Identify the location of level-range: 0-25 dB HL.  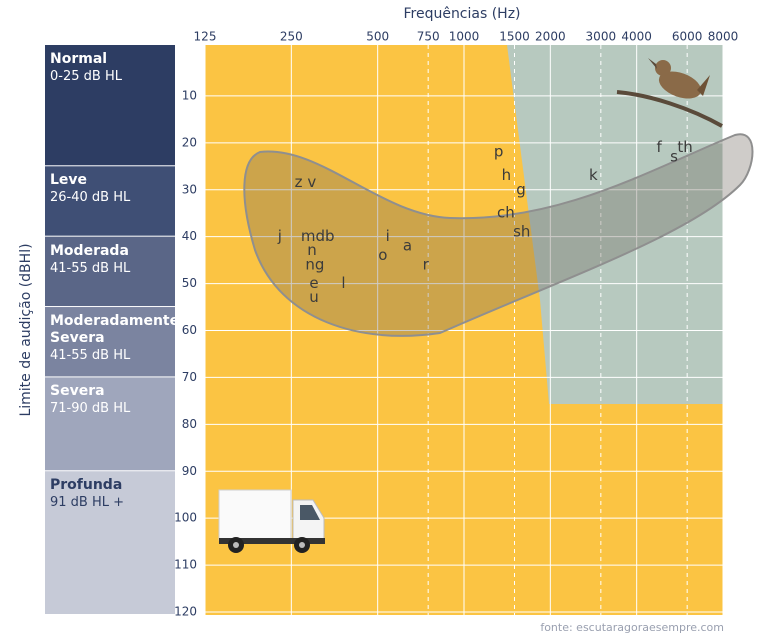
(86, 76).